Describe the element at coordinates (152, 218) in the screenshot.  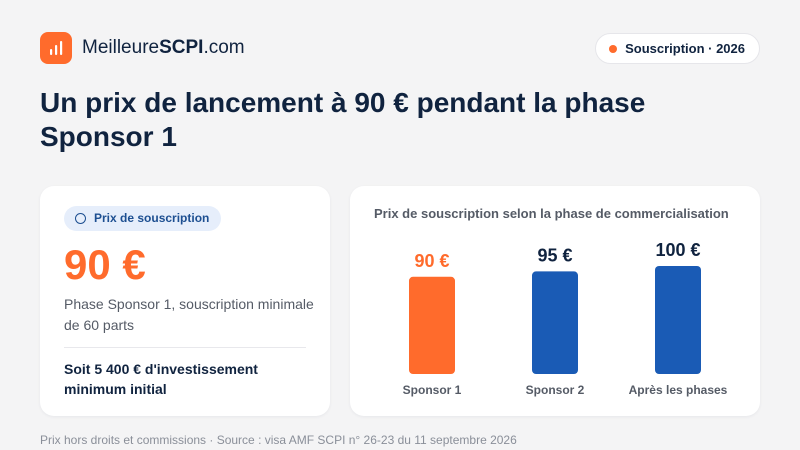
I see `price-badge-label: Prix de souscription` at that location.